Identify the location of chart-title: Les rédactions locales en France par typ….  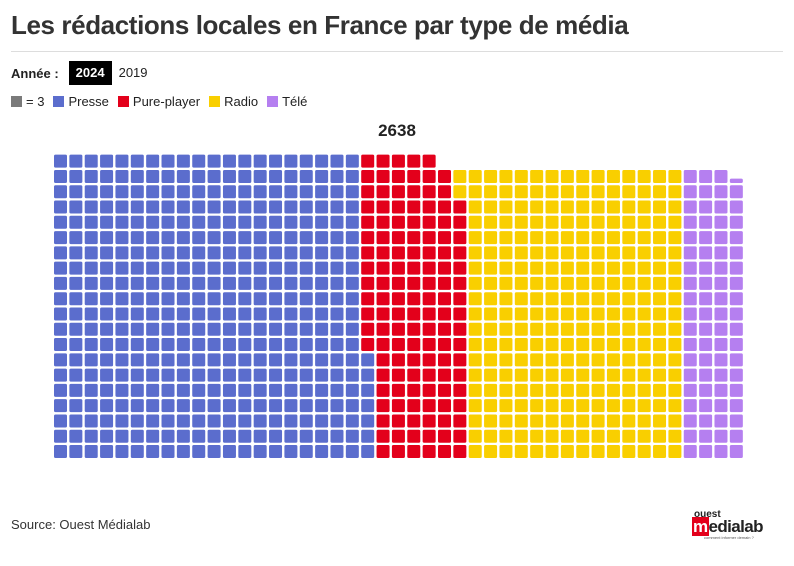
(320, 25).